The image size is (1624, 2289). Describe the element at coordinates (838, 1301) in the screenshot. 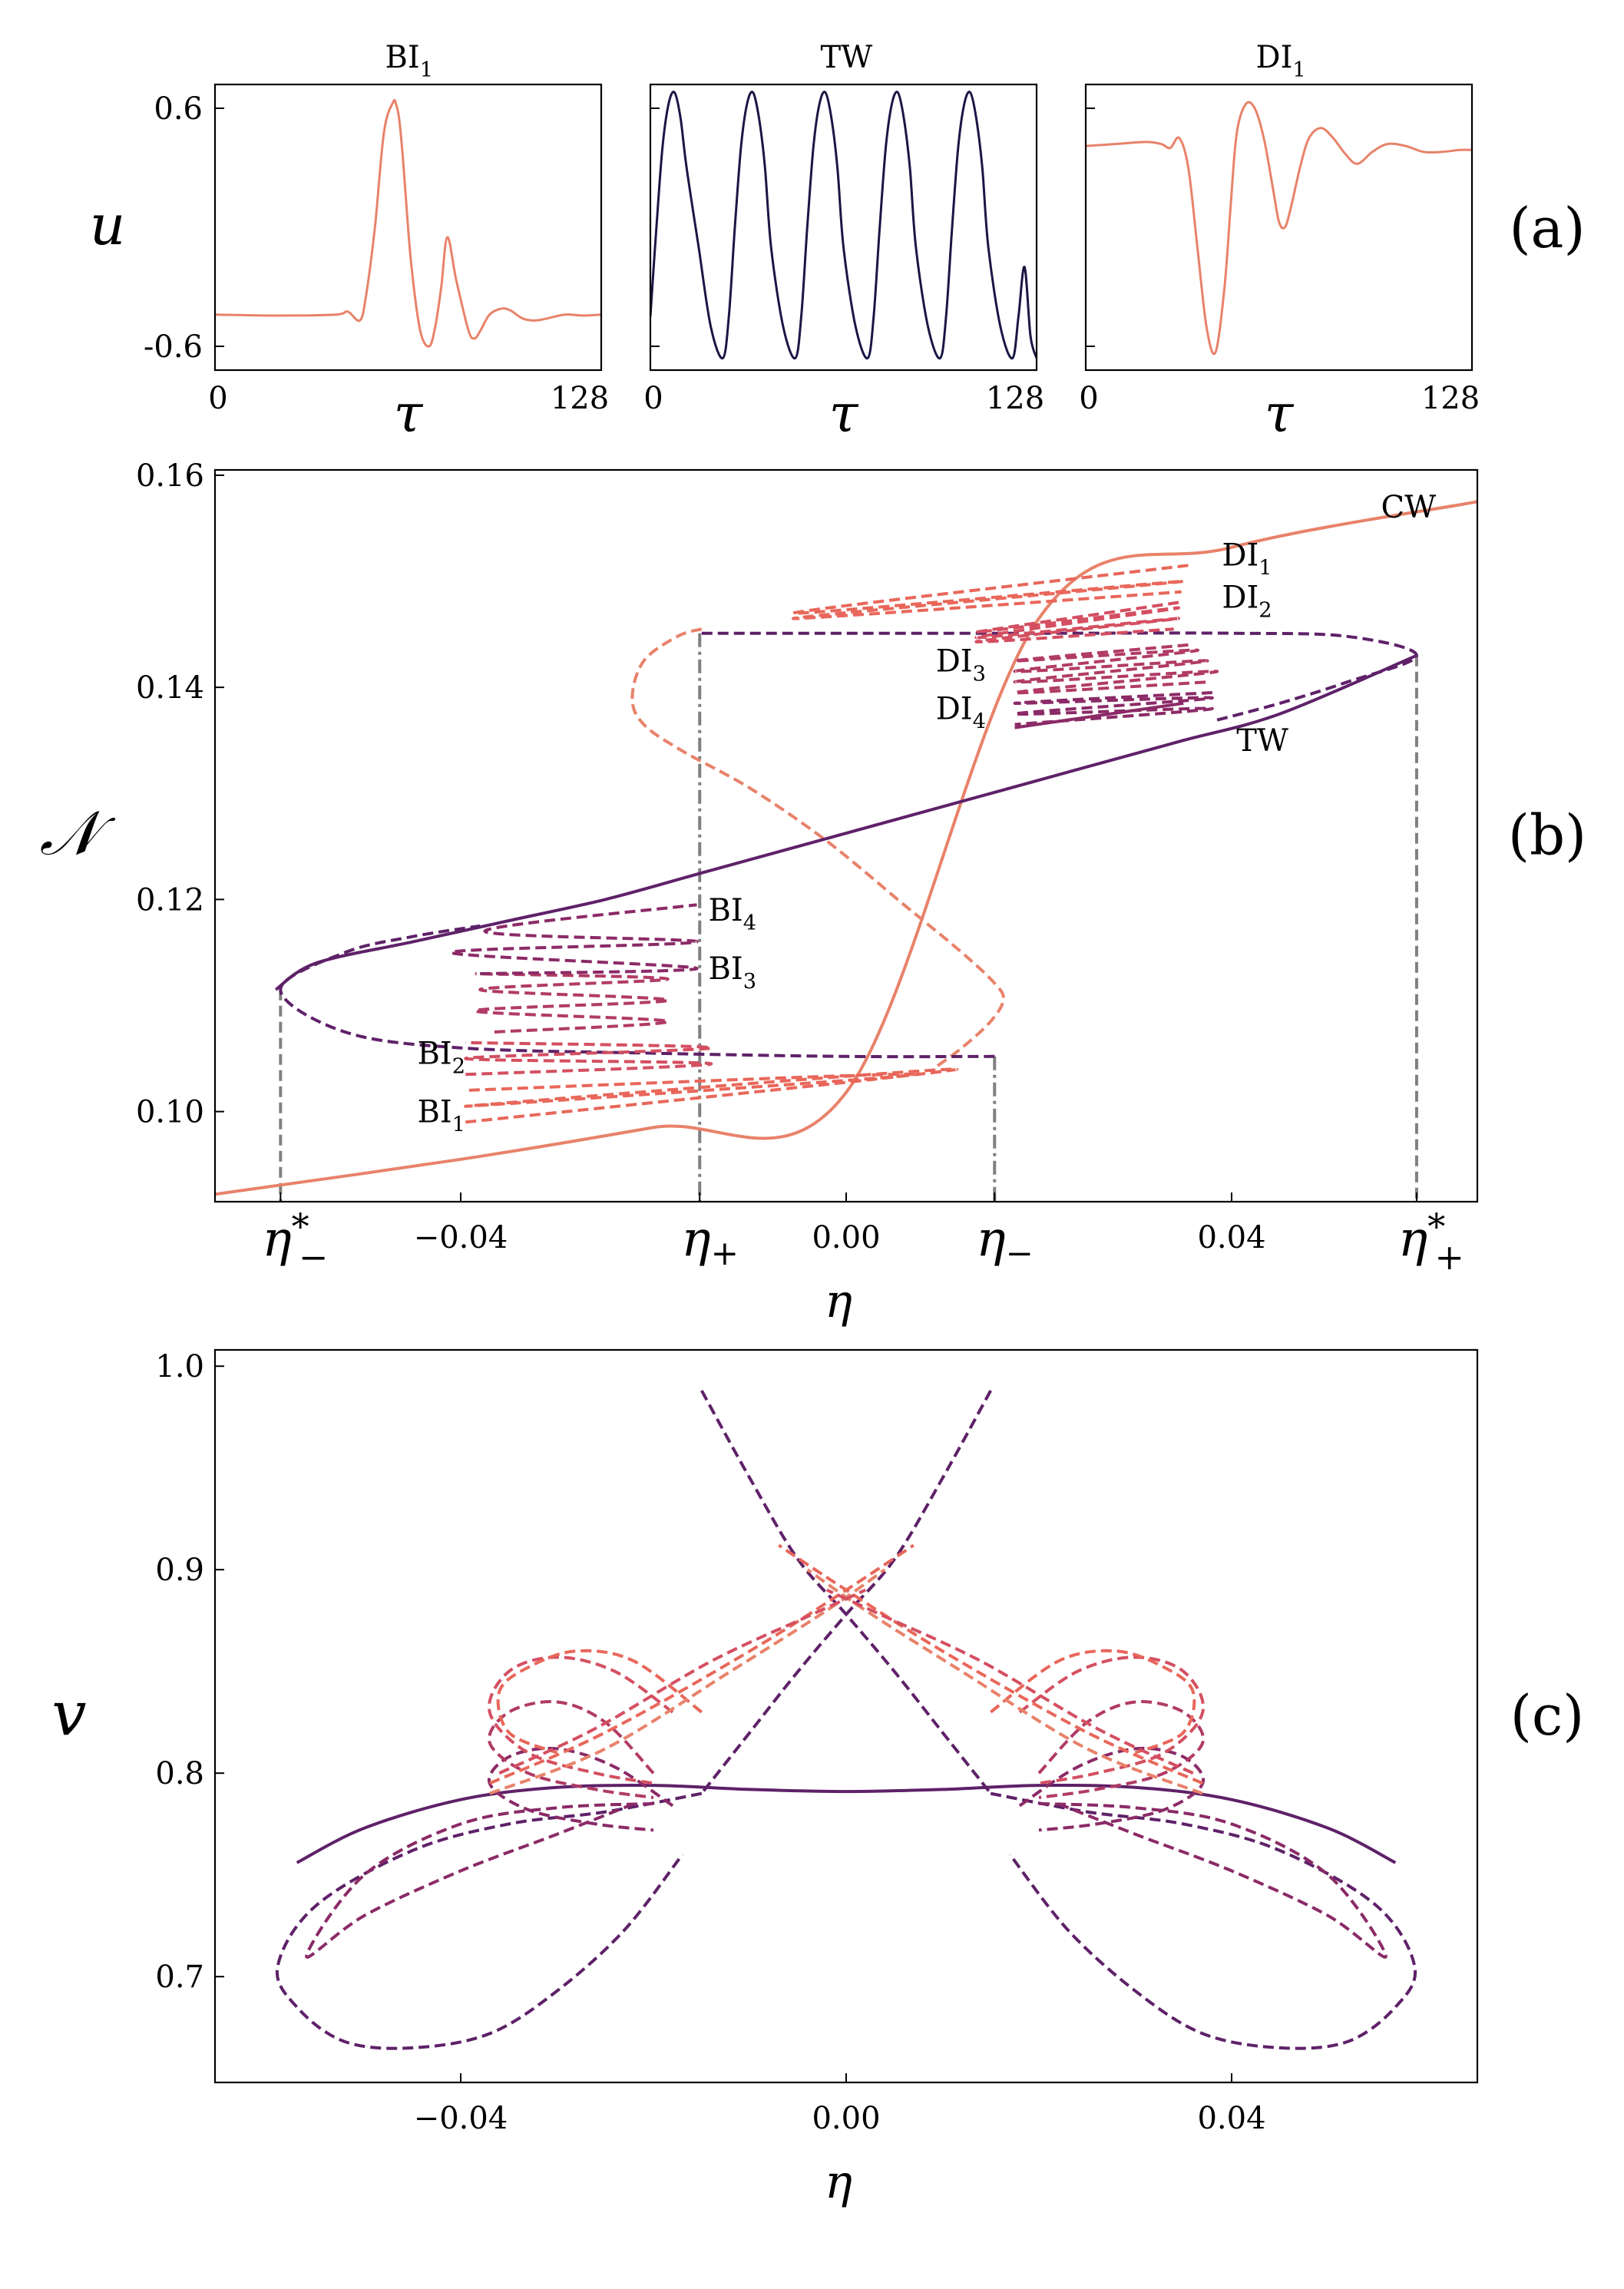

I see `xlabel-b: η` at that location.